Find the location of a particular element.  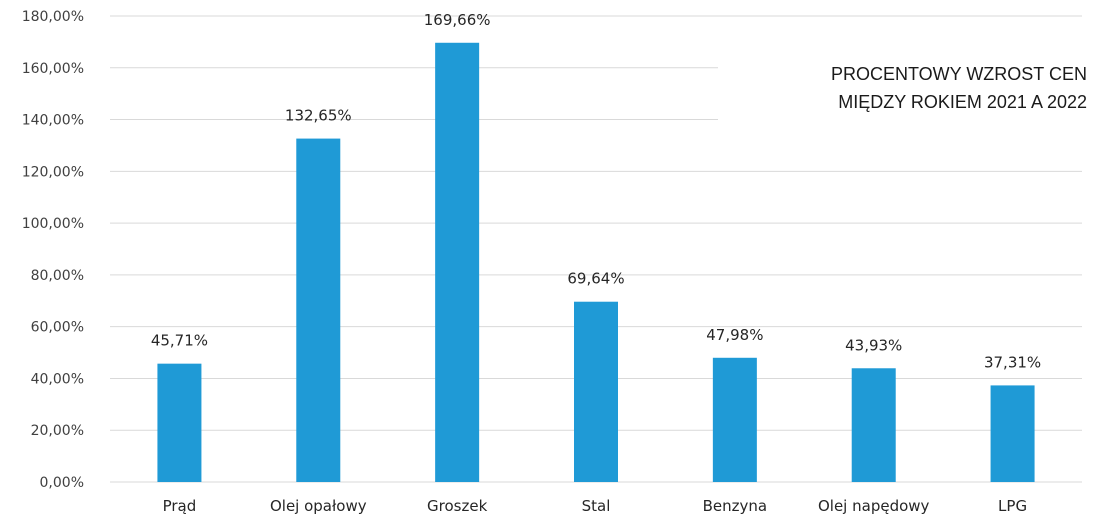

data-label: 43,93% is located at coordinates (873, 345).